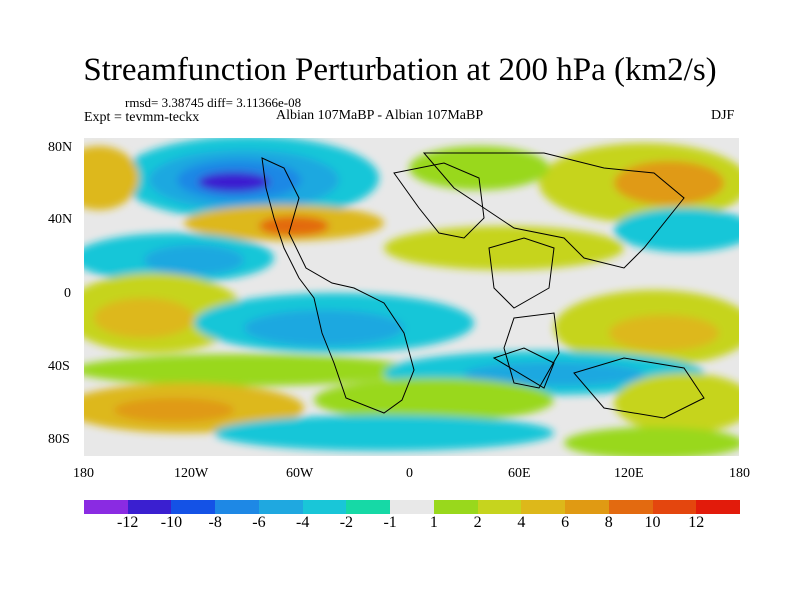  I want to click on contour-neg-4-tropics, so click(324, 328).